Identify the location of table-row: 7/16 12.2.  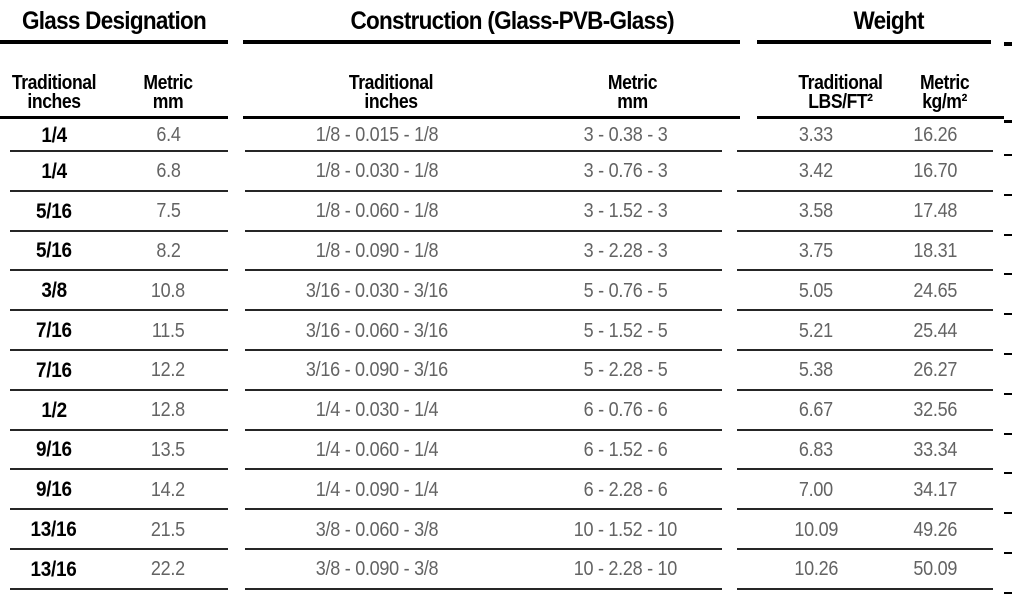
(114, 371).